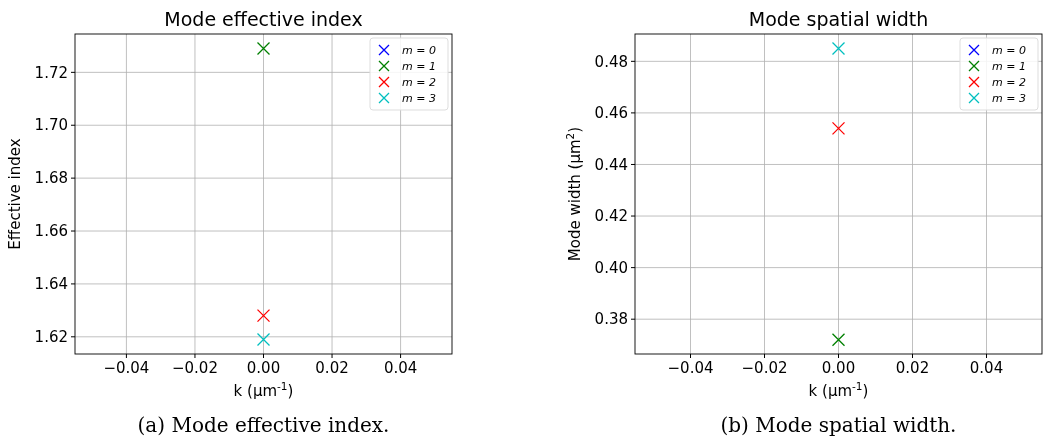 The image size is (1052, 447). Describe the element at coordinates (611, 61) in the screenshot. I see `y-tick-label: 0.48` at that location.